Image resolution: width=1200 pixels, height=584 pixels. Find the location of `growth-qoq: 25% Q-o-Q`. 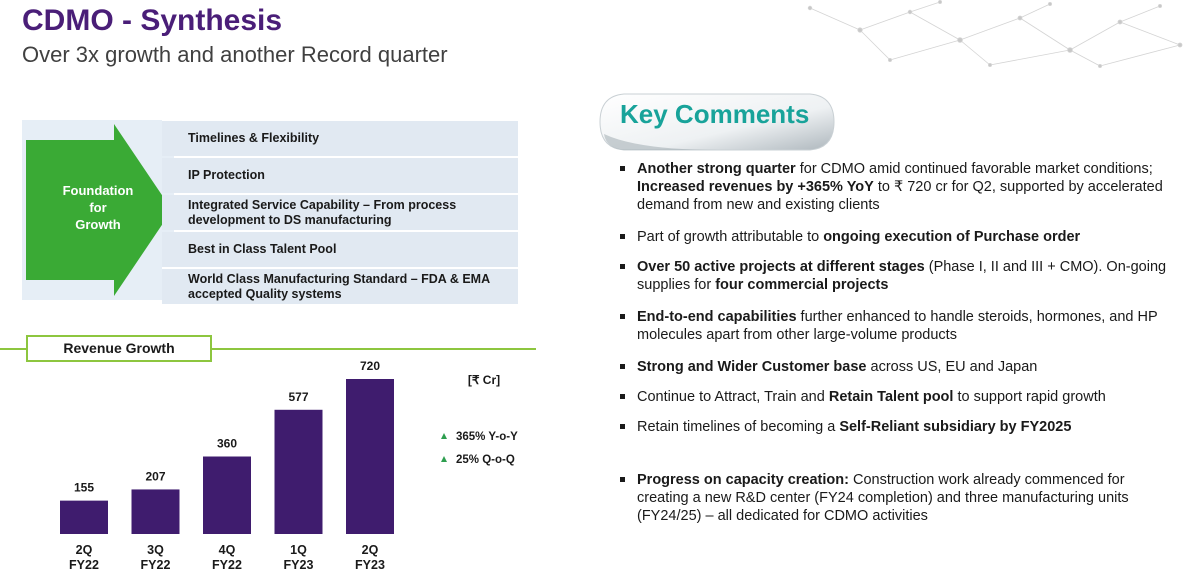

growth-qoq: 25% Q-o-Q is located at coordinates (478, 460).